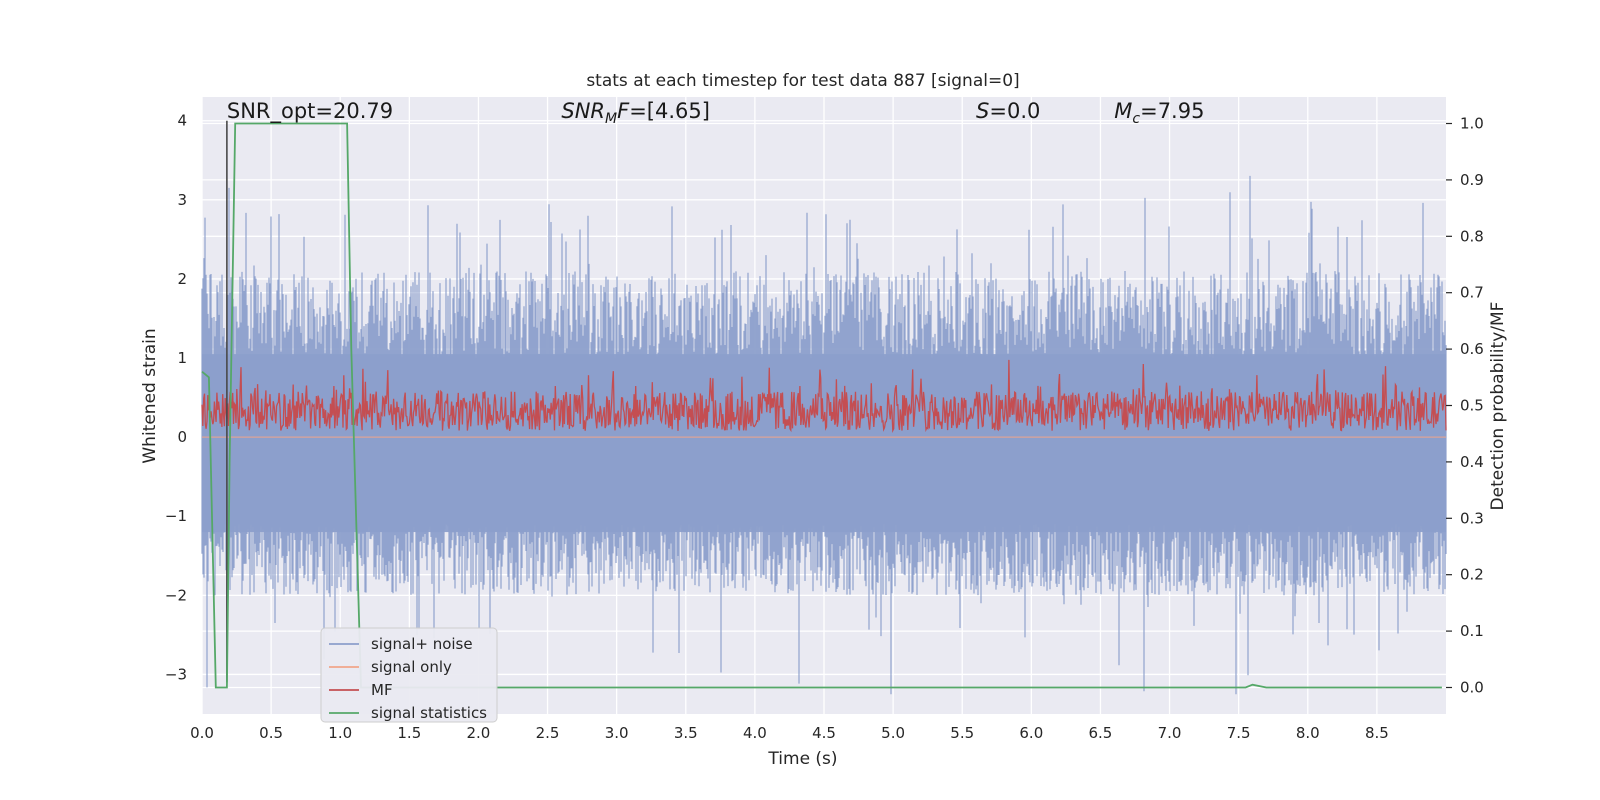 This screenshot has height=800, width=1600. What do you see at coordinates (686, 733) in the screenshot?
I see `x-tick-label: 3.5` at bounding box center [686, 733].